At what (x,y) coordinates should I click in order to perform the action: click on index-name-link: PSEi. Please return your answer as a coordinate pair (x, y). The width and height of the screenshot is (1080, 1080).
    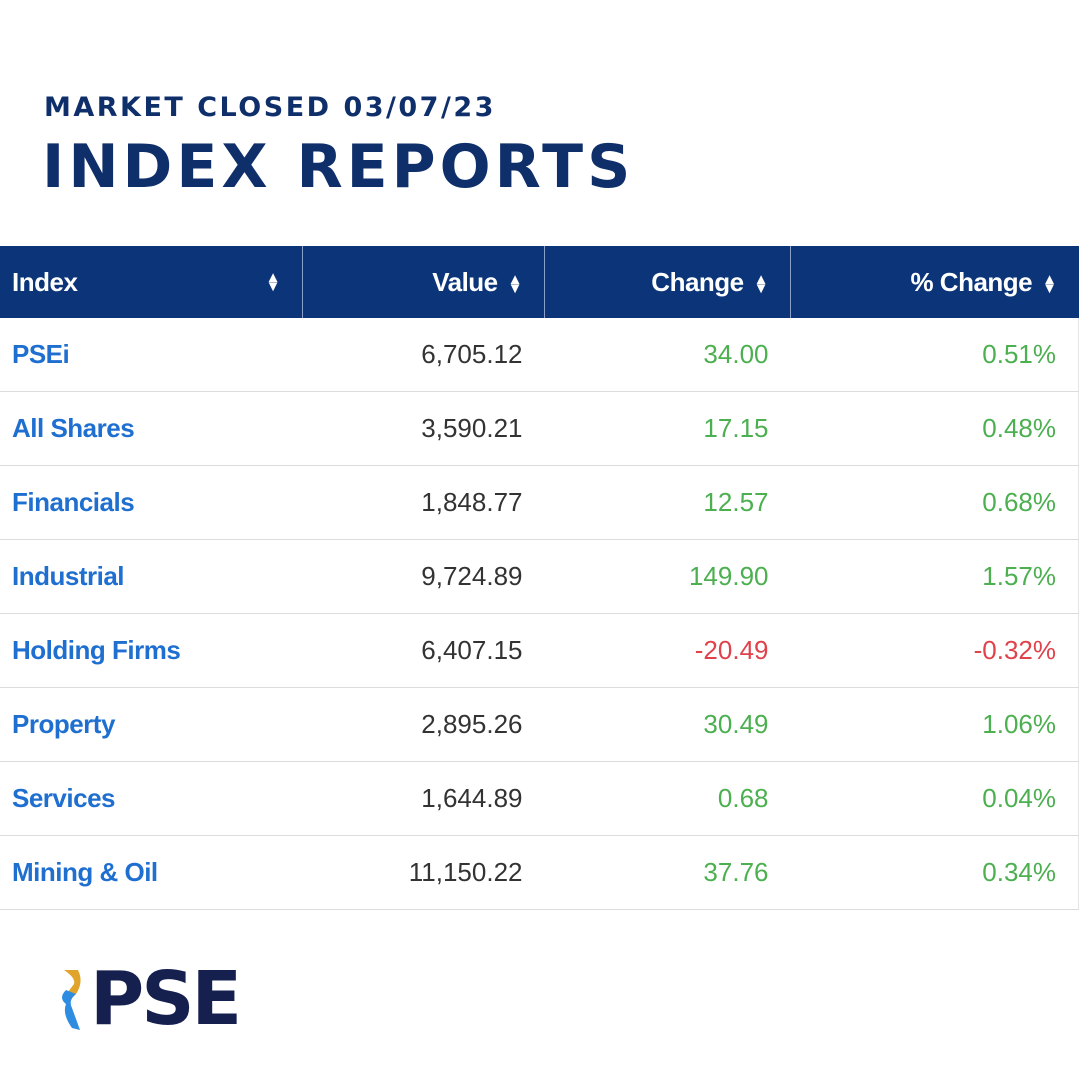
    Looking at the image, I should click on (151, 355).